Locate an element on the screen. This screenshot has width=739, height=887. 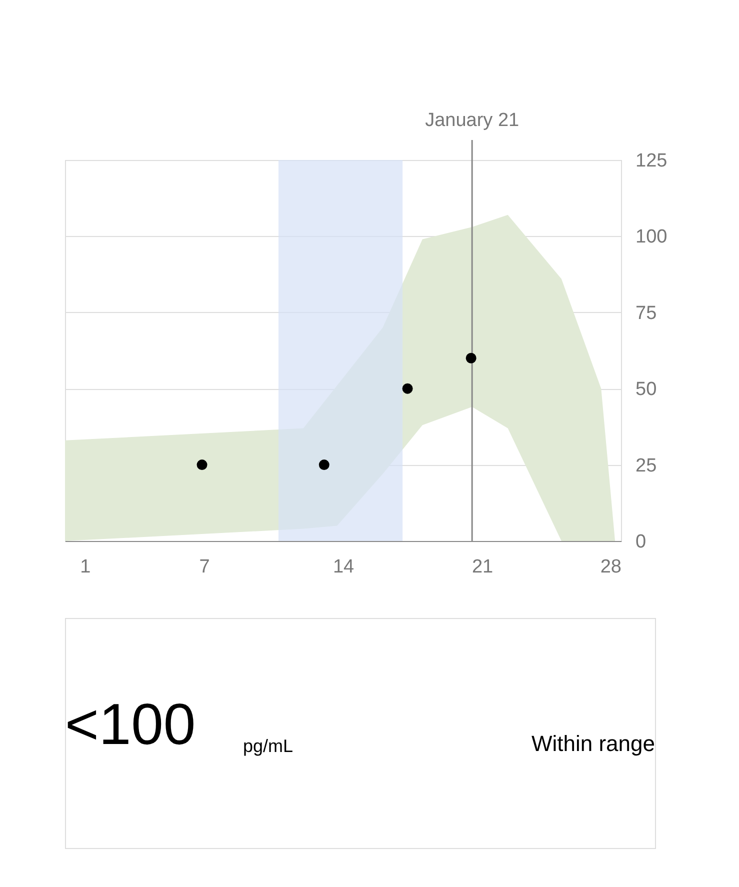
x-tick-label: 7 is located at coordinates (204, 567).